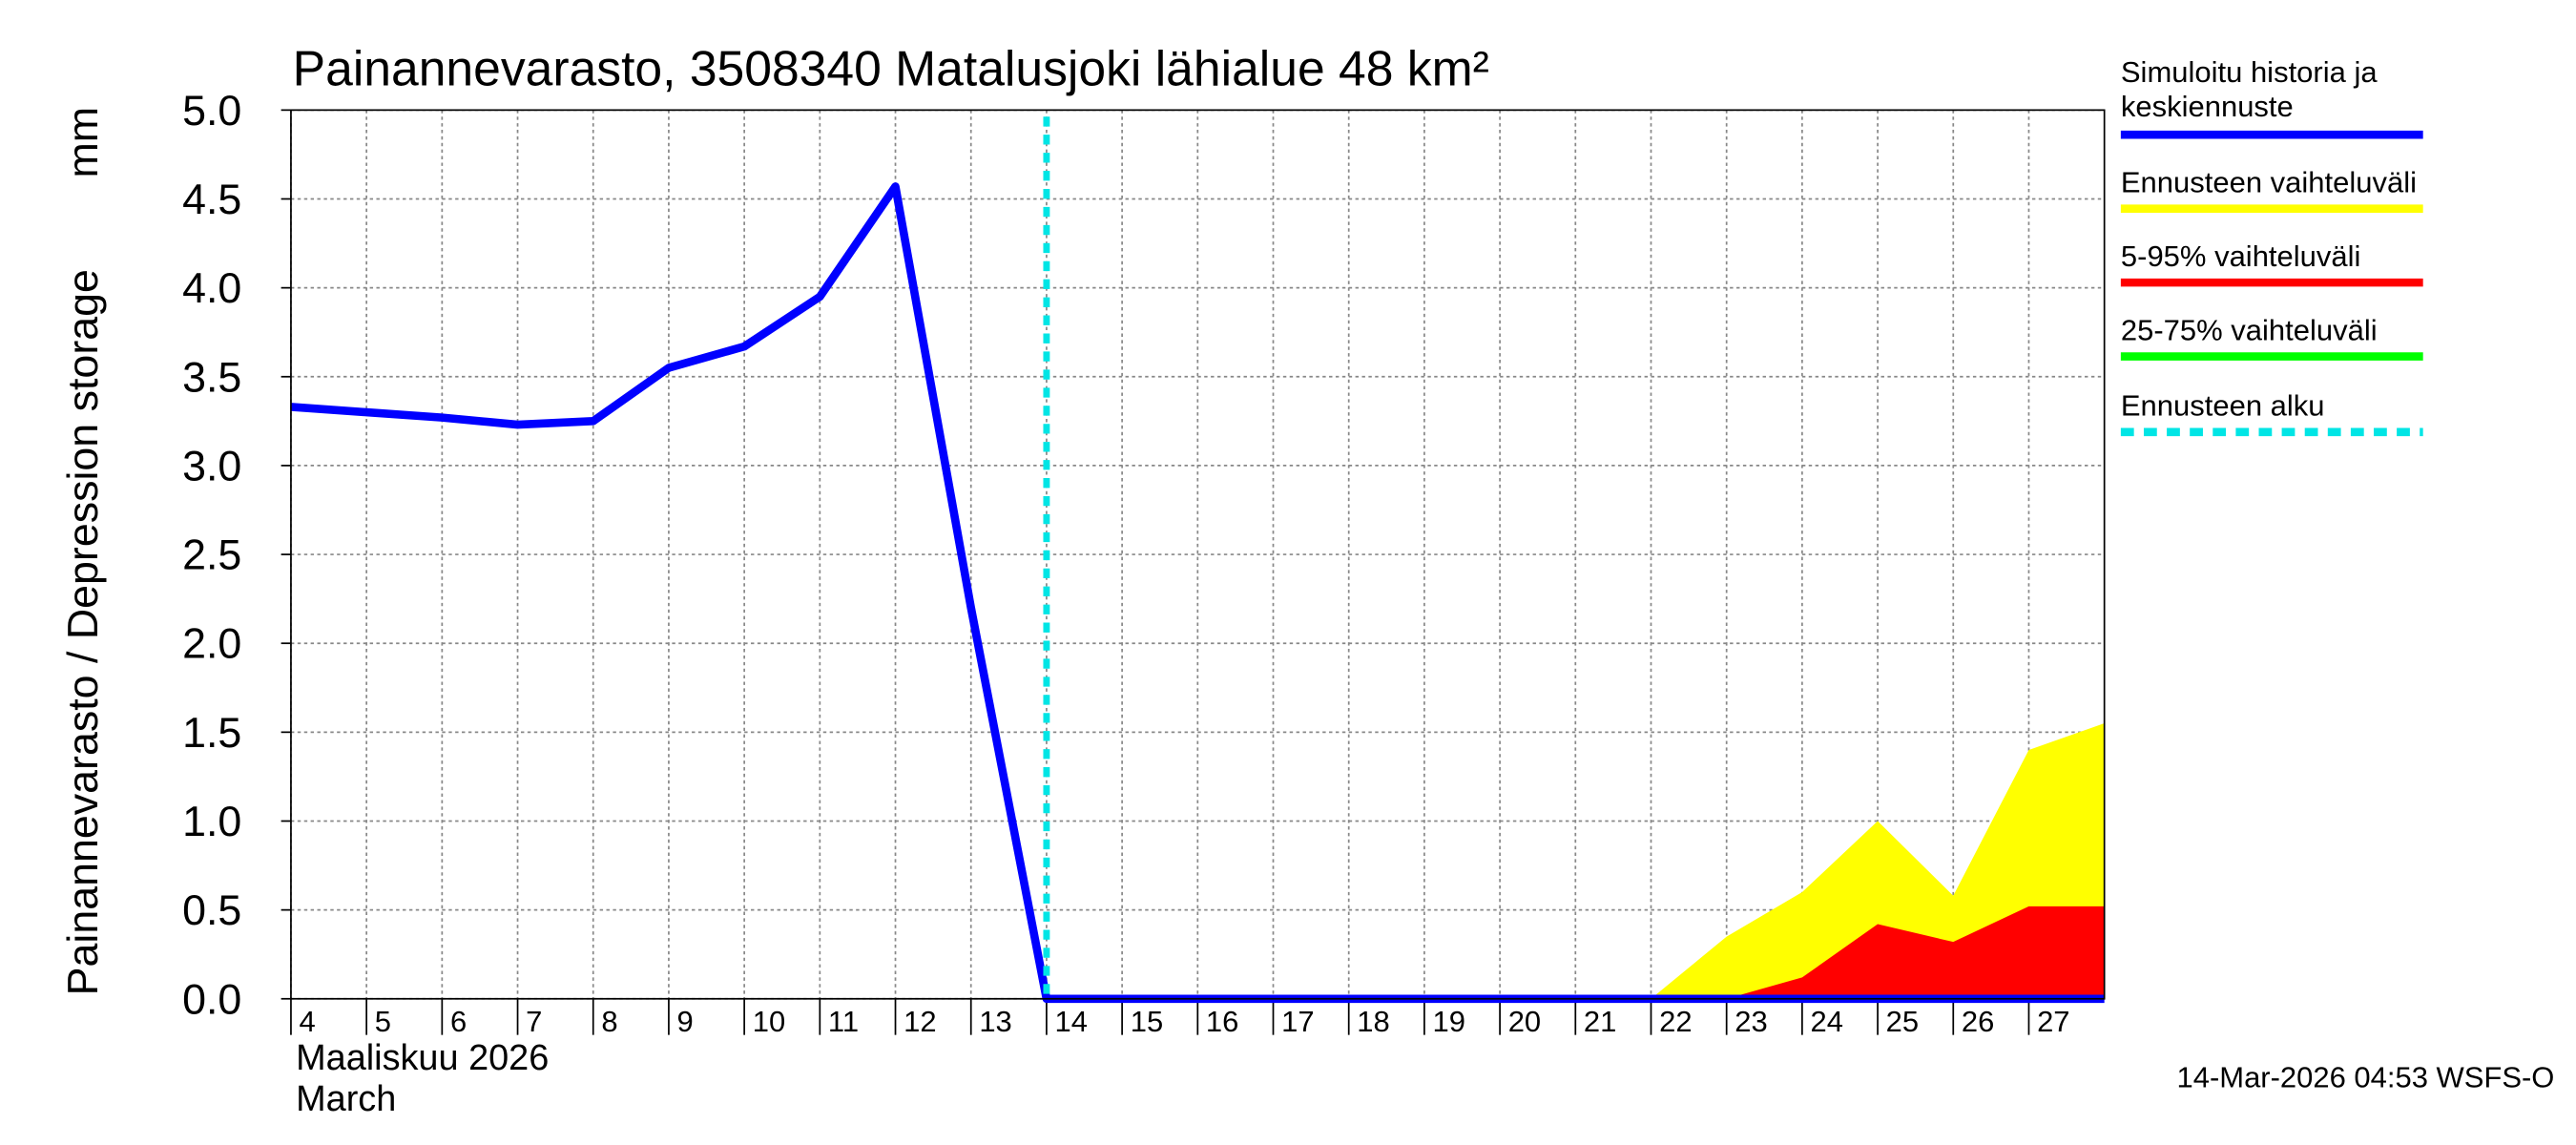 The width and height of the screenshot is (2576, 1145). What do you see at coordinates (1675, 1022) in the screenshot?
I see `x-tick-label: 22` at bounding box center [1675, 1022].